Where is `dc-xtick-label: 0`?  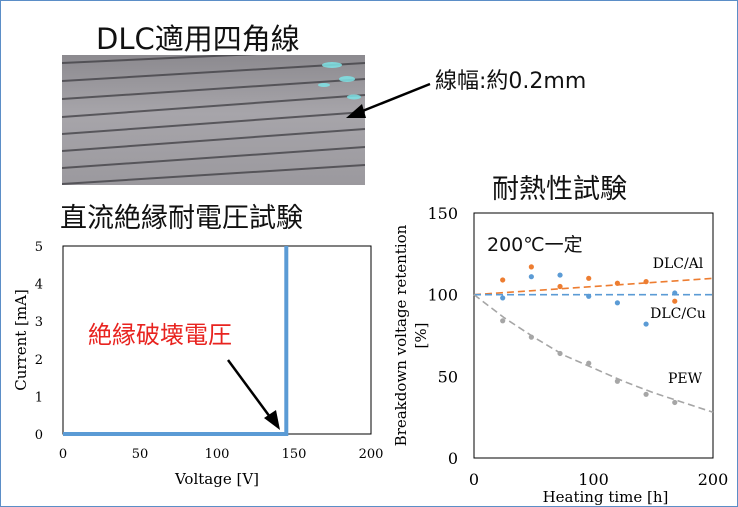 dc-xtick-label: 0 is located at coordinates (63, 454).